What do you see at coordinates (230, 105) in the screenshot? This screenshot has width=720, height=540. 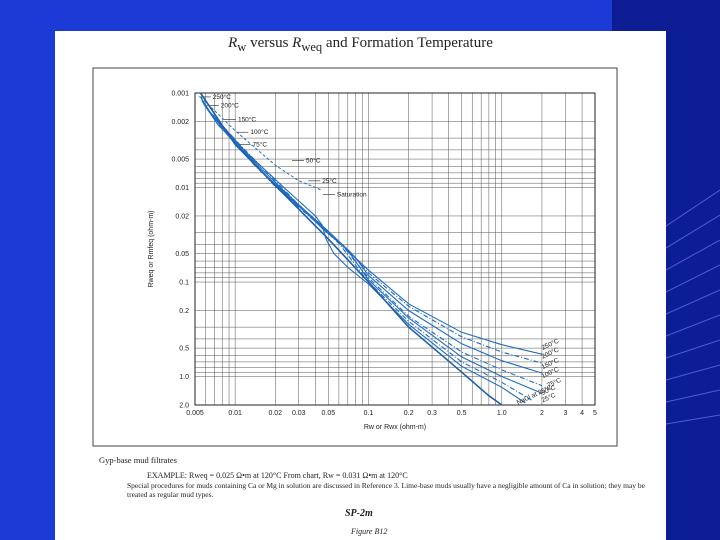 I see `series-label-left: 200°C` at bounding box center [230, 105].